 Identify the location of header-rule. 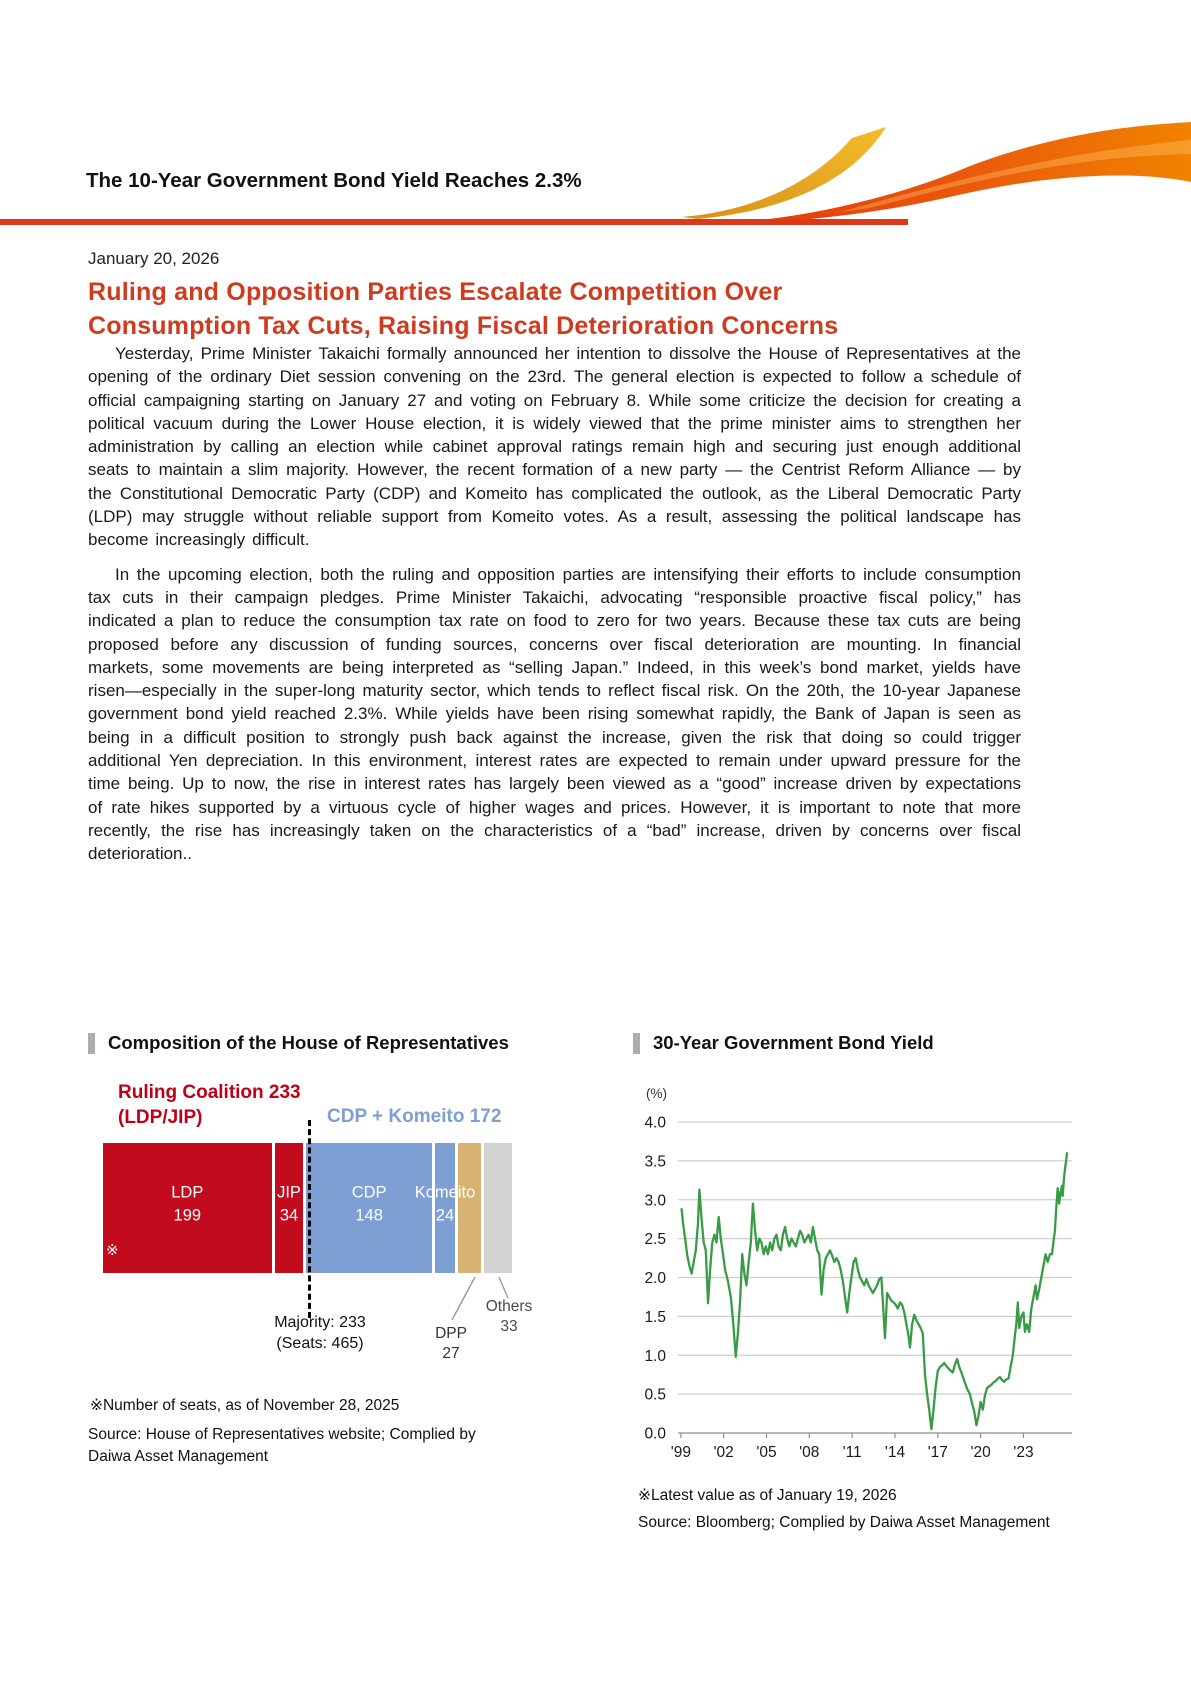
(454, 222).